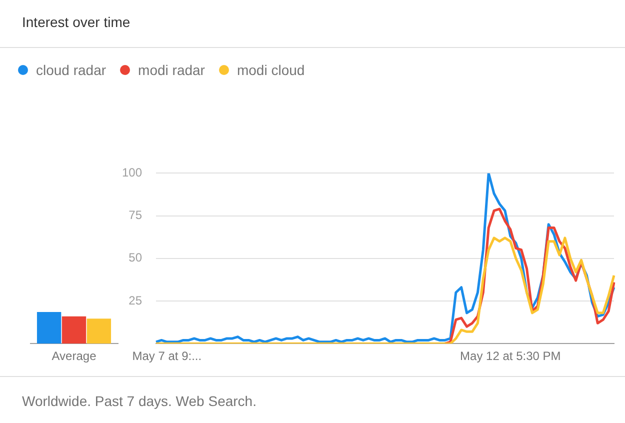 The height and width of the screenshot is (423, 625). Describe the element at coordinates (74, 356) in the screenshot. I see `x-tick-label: Average` at that location.